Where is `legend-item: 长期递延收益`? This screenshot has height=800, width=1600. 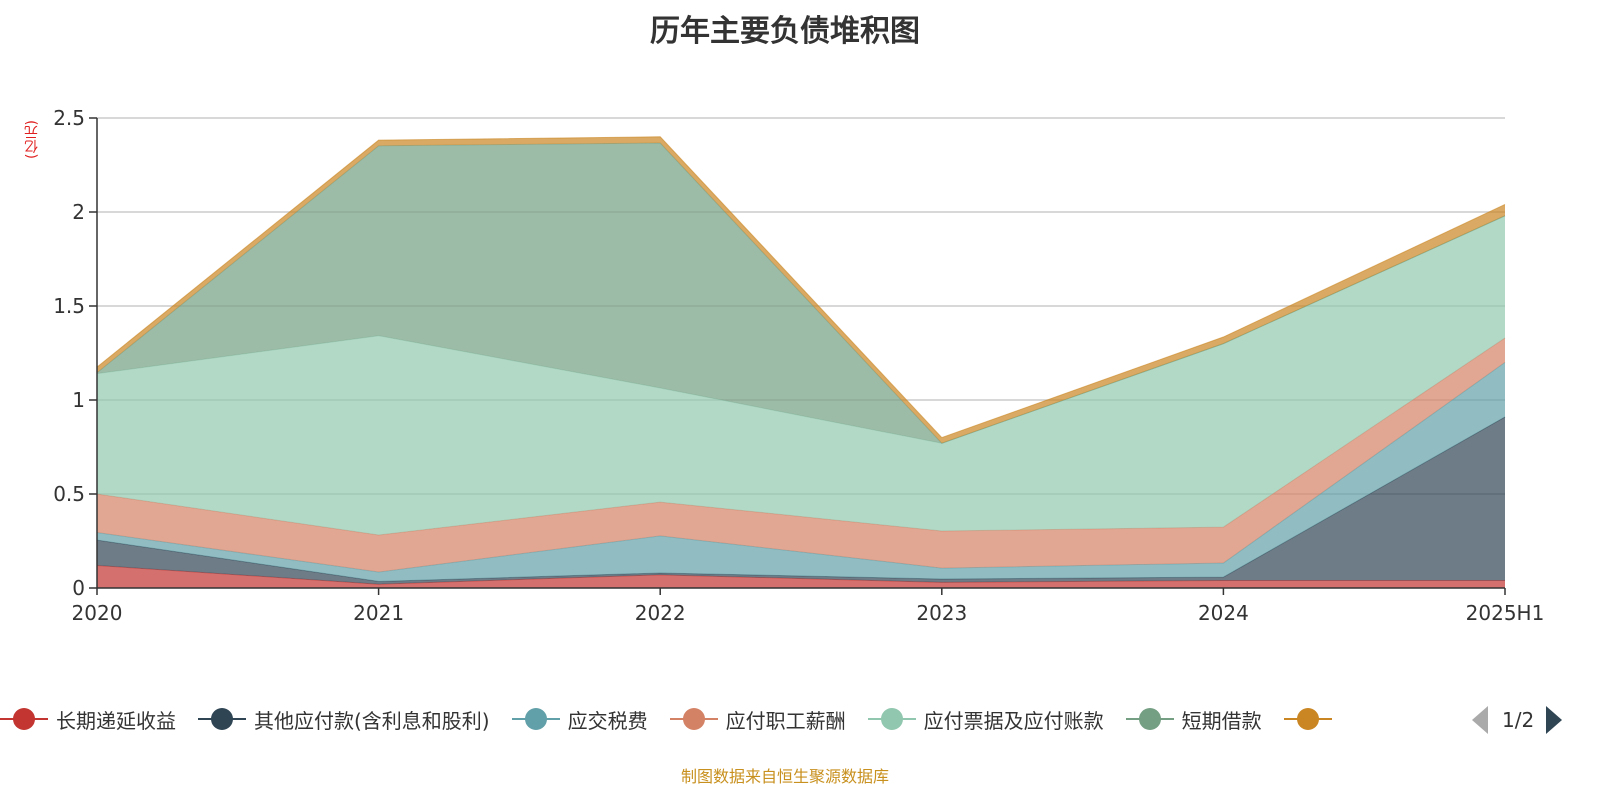 legend-item: 长期递延收益 is located at coordinates (88, 719).